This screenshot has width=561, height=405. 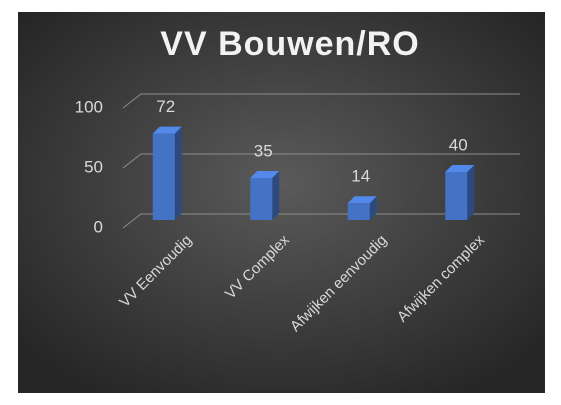 I want to click on data-label: 14, so click(x=360, y=176).